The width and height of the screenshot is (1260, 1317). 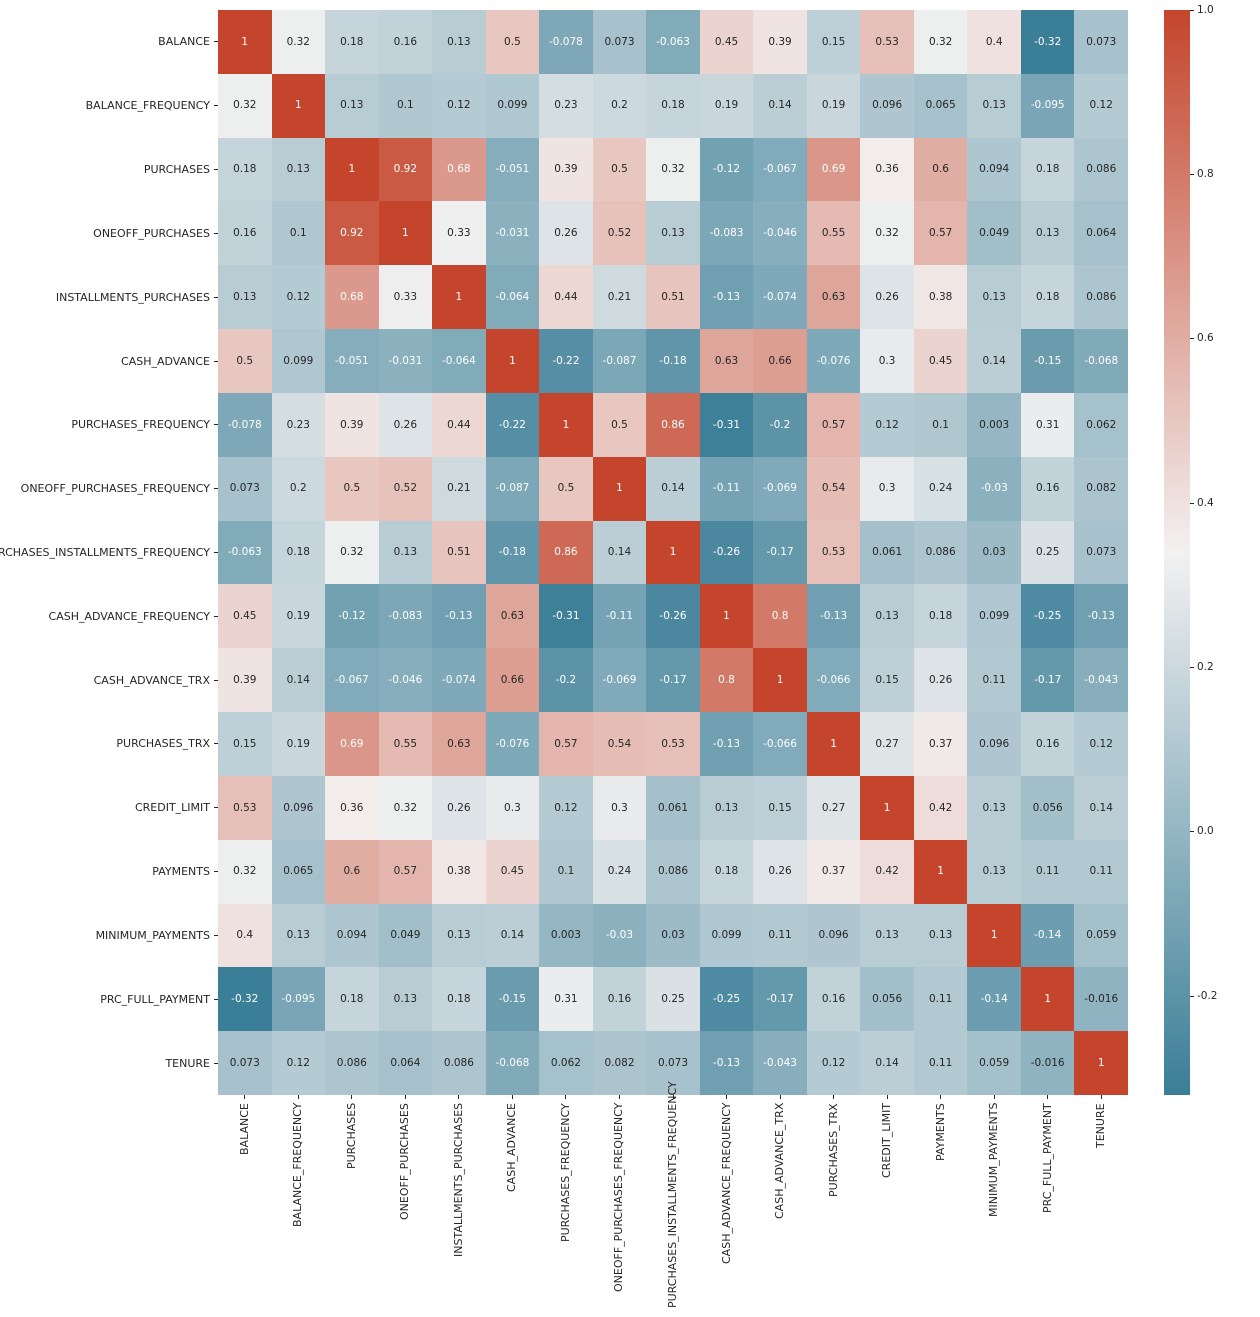 I want to click on heatmap-cell: -0.069, so click(x=619, y=680).